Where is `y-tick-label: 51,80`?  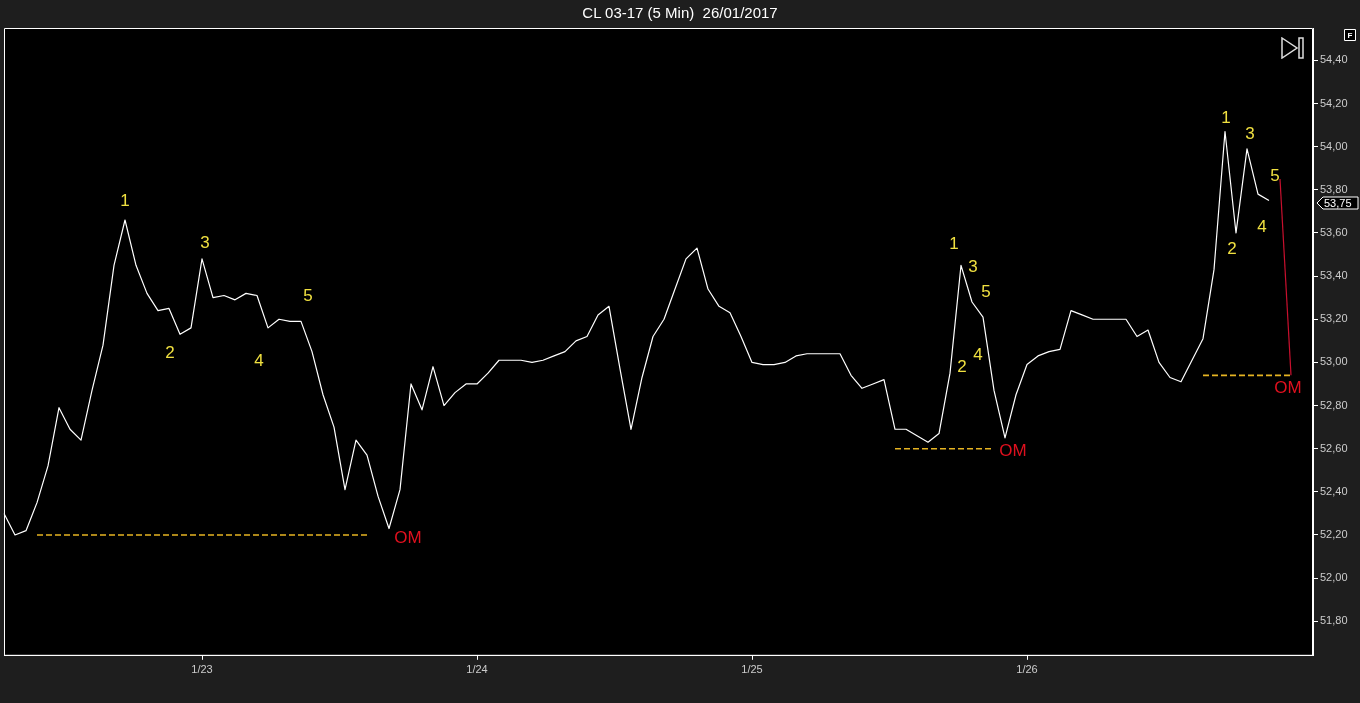
y-tick-label: 51,80 is located at coordinates (1334, 620).